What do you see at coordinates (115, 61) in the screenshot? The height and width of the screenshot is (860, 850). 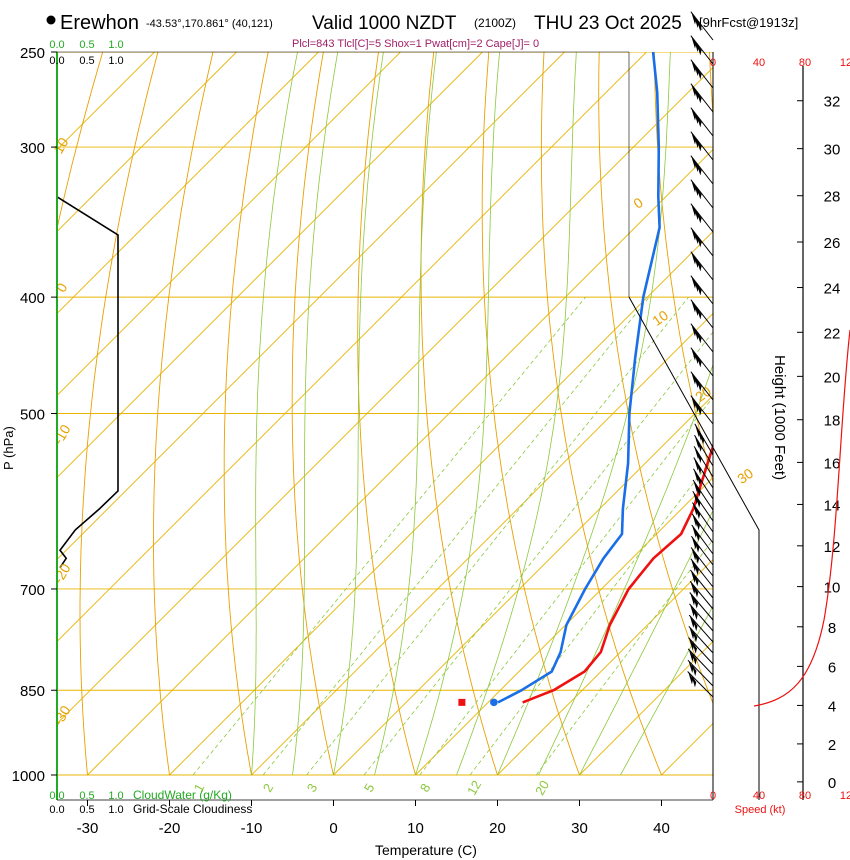 I see `cloudiness-top-tick: 1.0` at bounding box center [115, 61].